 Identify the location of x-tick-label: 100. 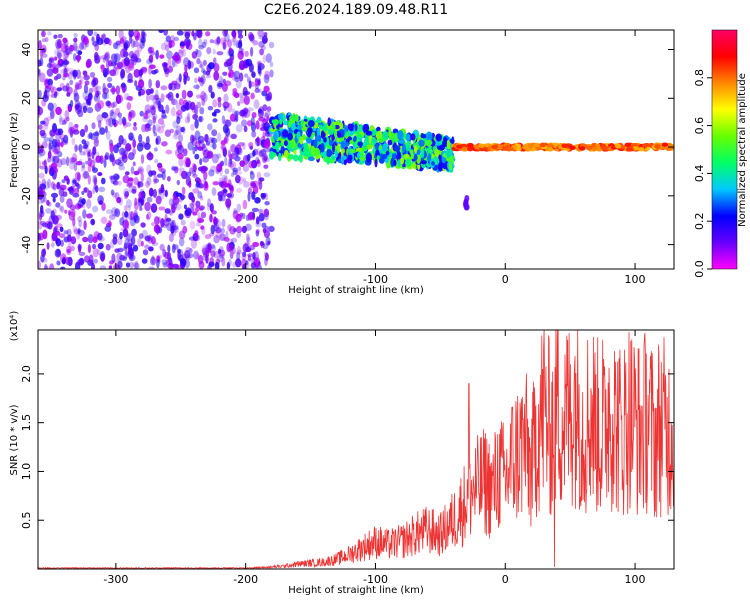
(635, 279).